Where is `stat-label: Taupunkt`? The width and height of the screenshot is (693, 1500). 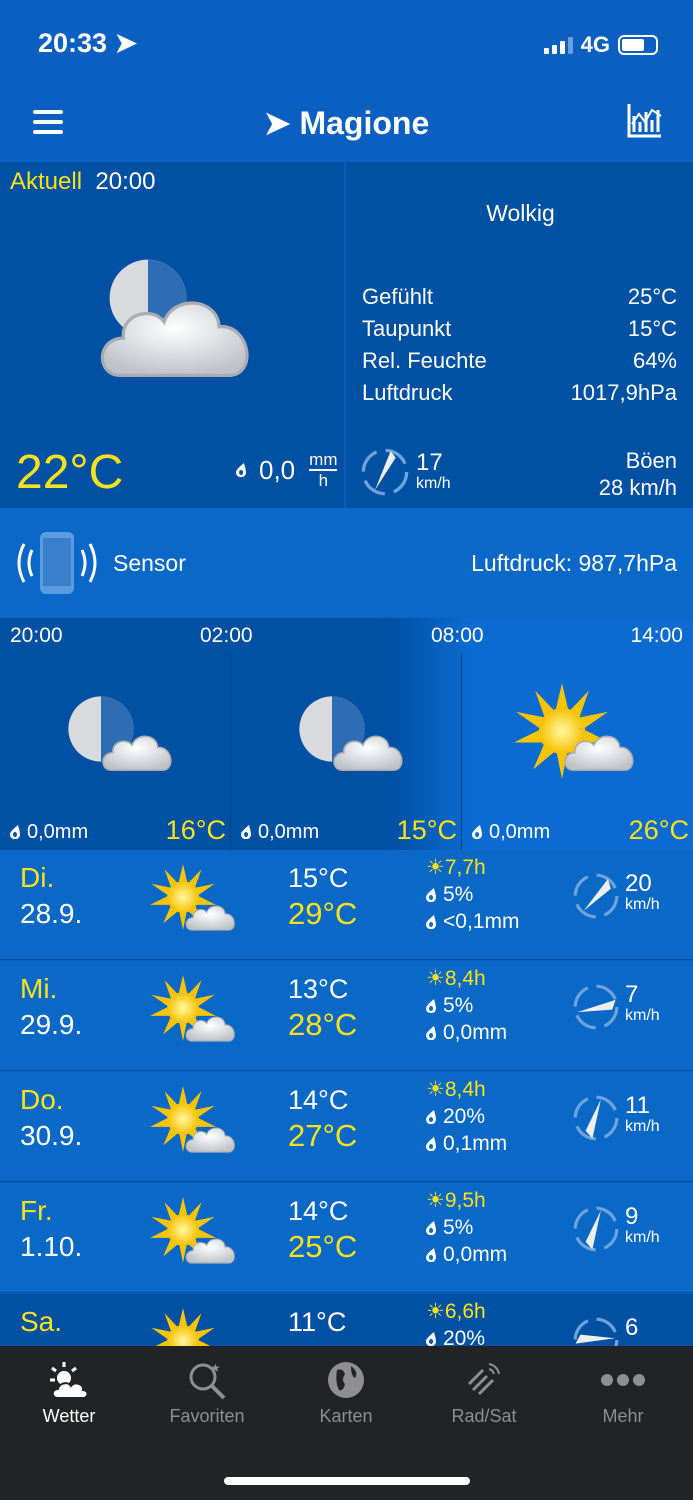 stat-label: Taupunkt is located at coordinates (407, 328).